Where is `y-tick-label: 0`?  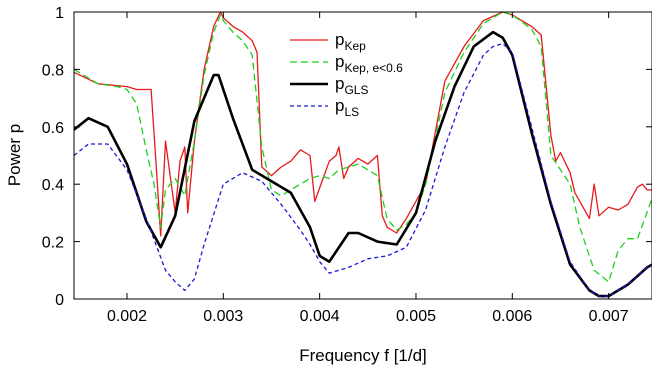
y-tick-label: 0 is located at coordinates (59, 300).